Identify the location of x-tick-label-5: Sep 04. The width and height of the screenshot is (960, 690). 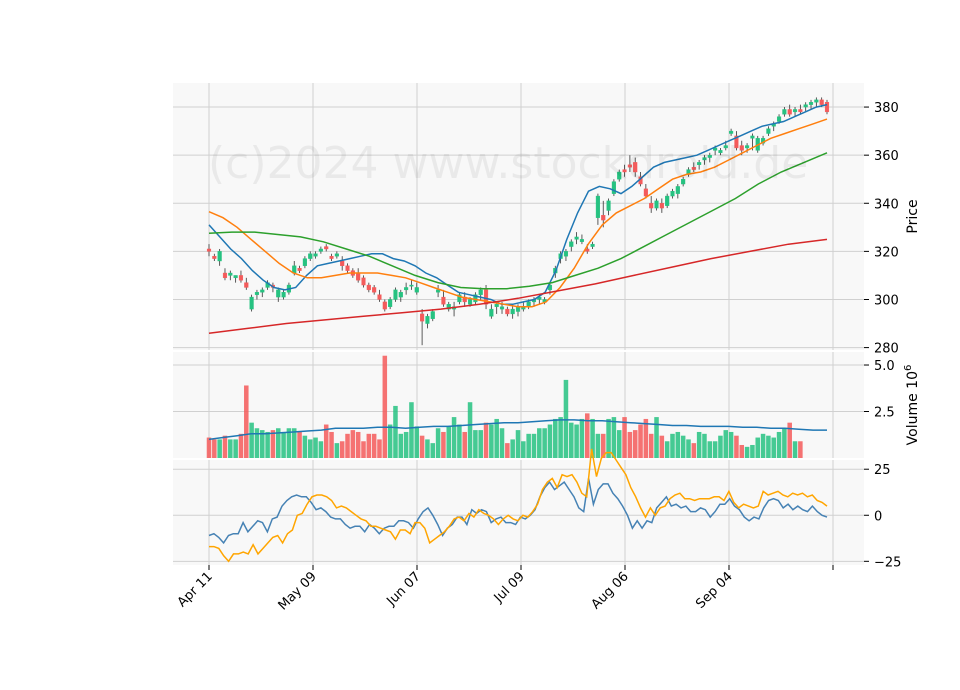
(714, 590).